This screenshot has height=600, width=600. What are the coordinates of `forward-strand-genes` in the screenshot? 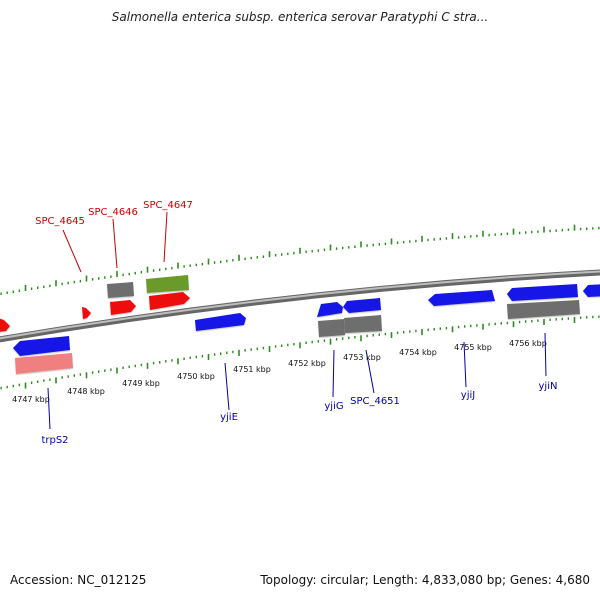 It's located at (300, 308).